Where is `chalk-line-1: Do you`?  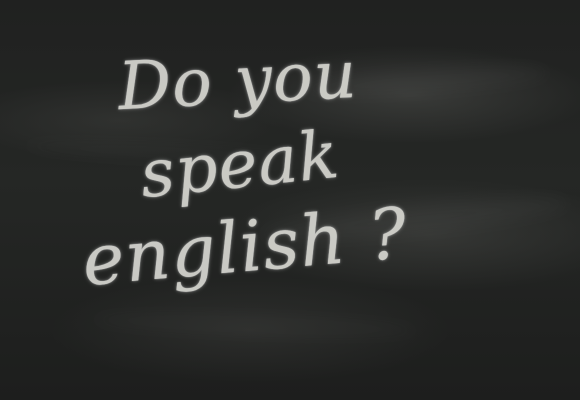
chalk-line-1: Do you is located at coordinates (237, 80).